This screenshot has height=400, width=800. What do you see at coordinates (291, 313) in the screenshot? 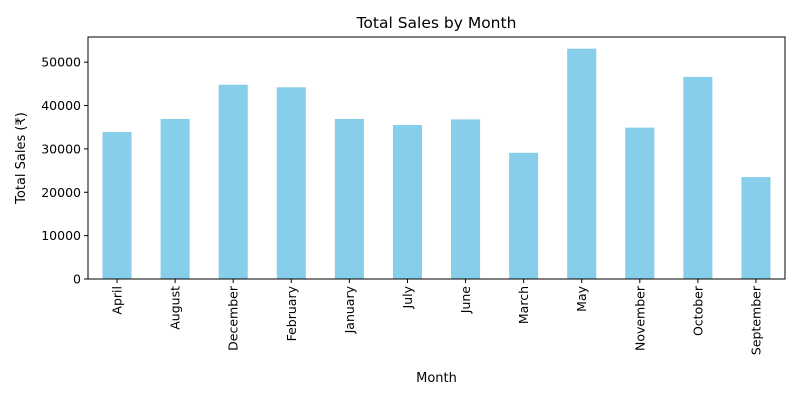
I see `x-tick-label: February` at bounding box center [291, 313].